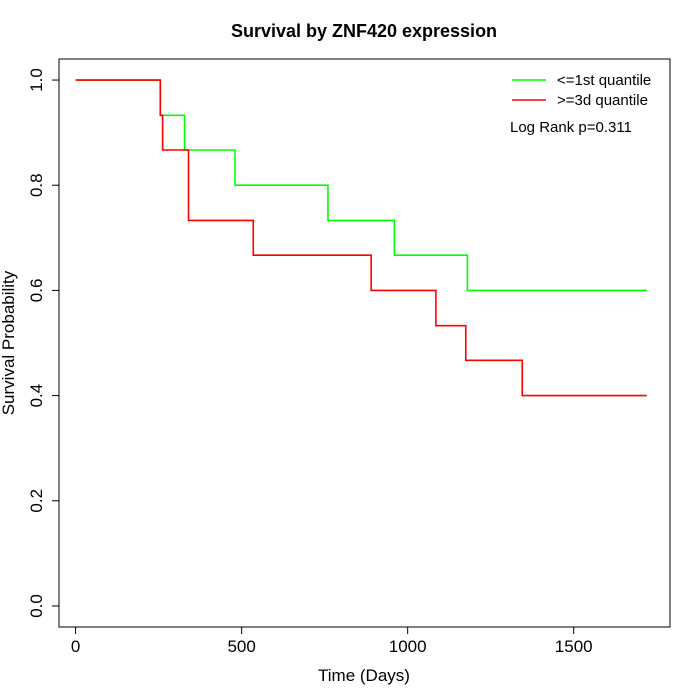 This screenshot has height=700, width=700. What do you see at coordinates (571, 127) in the screenshot?
I see `log-rank-annotation: Log Rank p=0.311` at bounding box center [571, 127].